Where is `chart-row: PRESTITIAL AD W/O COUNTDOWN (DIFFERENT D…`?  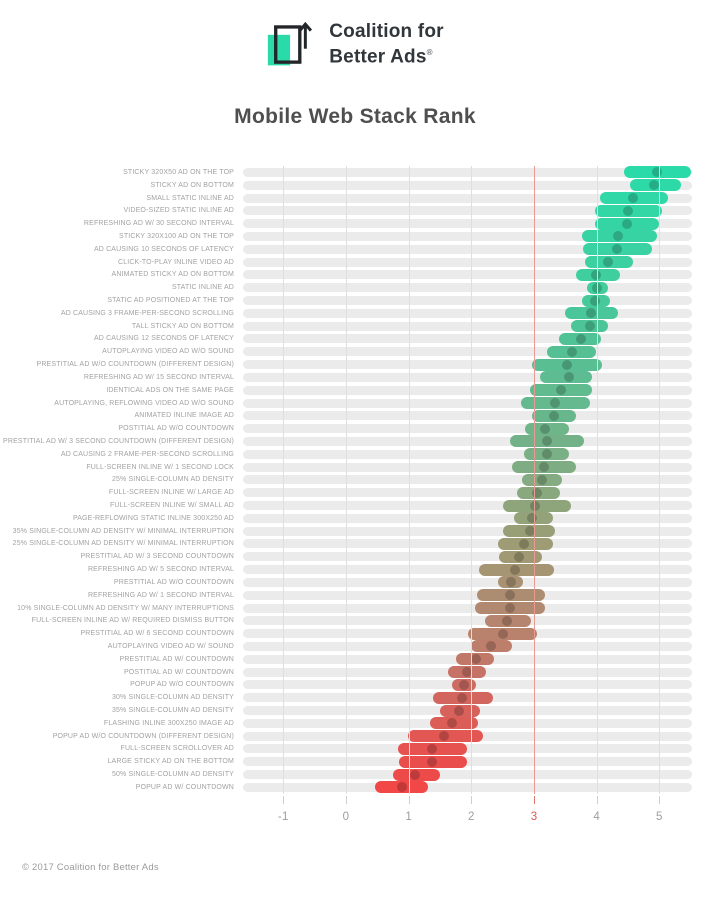
chart-row: PRESTITIAL AD W/O COUNTDOWN (DIFFERENT D… is located at coordinates (355, 364).